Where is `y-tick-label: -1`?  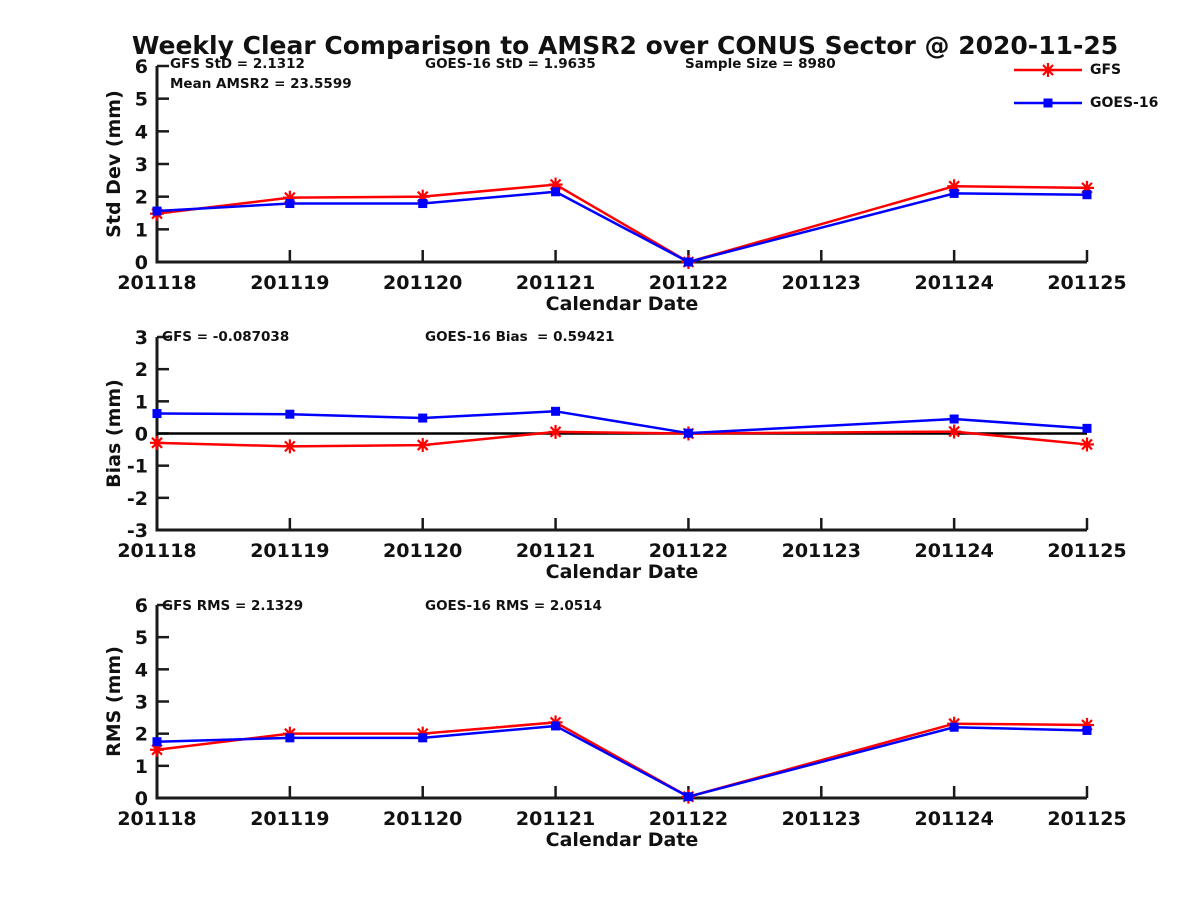 y-tick-label: -1 is located at coordinates (137, 467).